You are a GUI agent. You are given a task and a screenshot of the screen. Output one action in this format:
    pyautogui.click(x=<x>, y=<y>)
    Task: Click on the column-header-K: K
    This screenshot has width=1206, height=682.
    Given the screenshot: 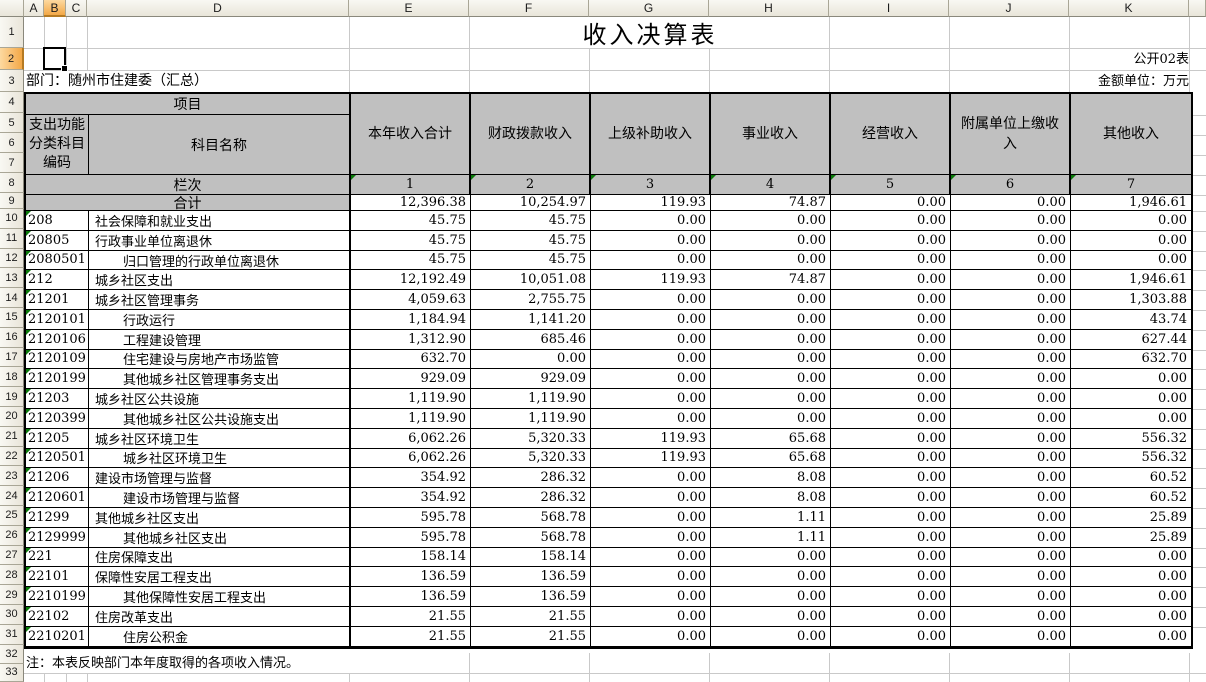 What is the action you would take?
    pyautogui.click(x=1129, y=8)
    